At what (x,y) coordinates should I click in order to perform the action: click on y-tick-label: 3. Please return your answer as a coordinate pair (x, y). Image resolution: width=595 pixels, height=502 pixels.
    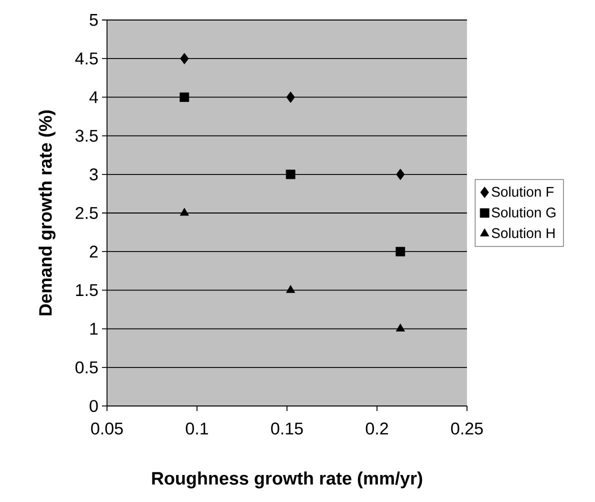
    Looking at the image, I should click on (94, 174).